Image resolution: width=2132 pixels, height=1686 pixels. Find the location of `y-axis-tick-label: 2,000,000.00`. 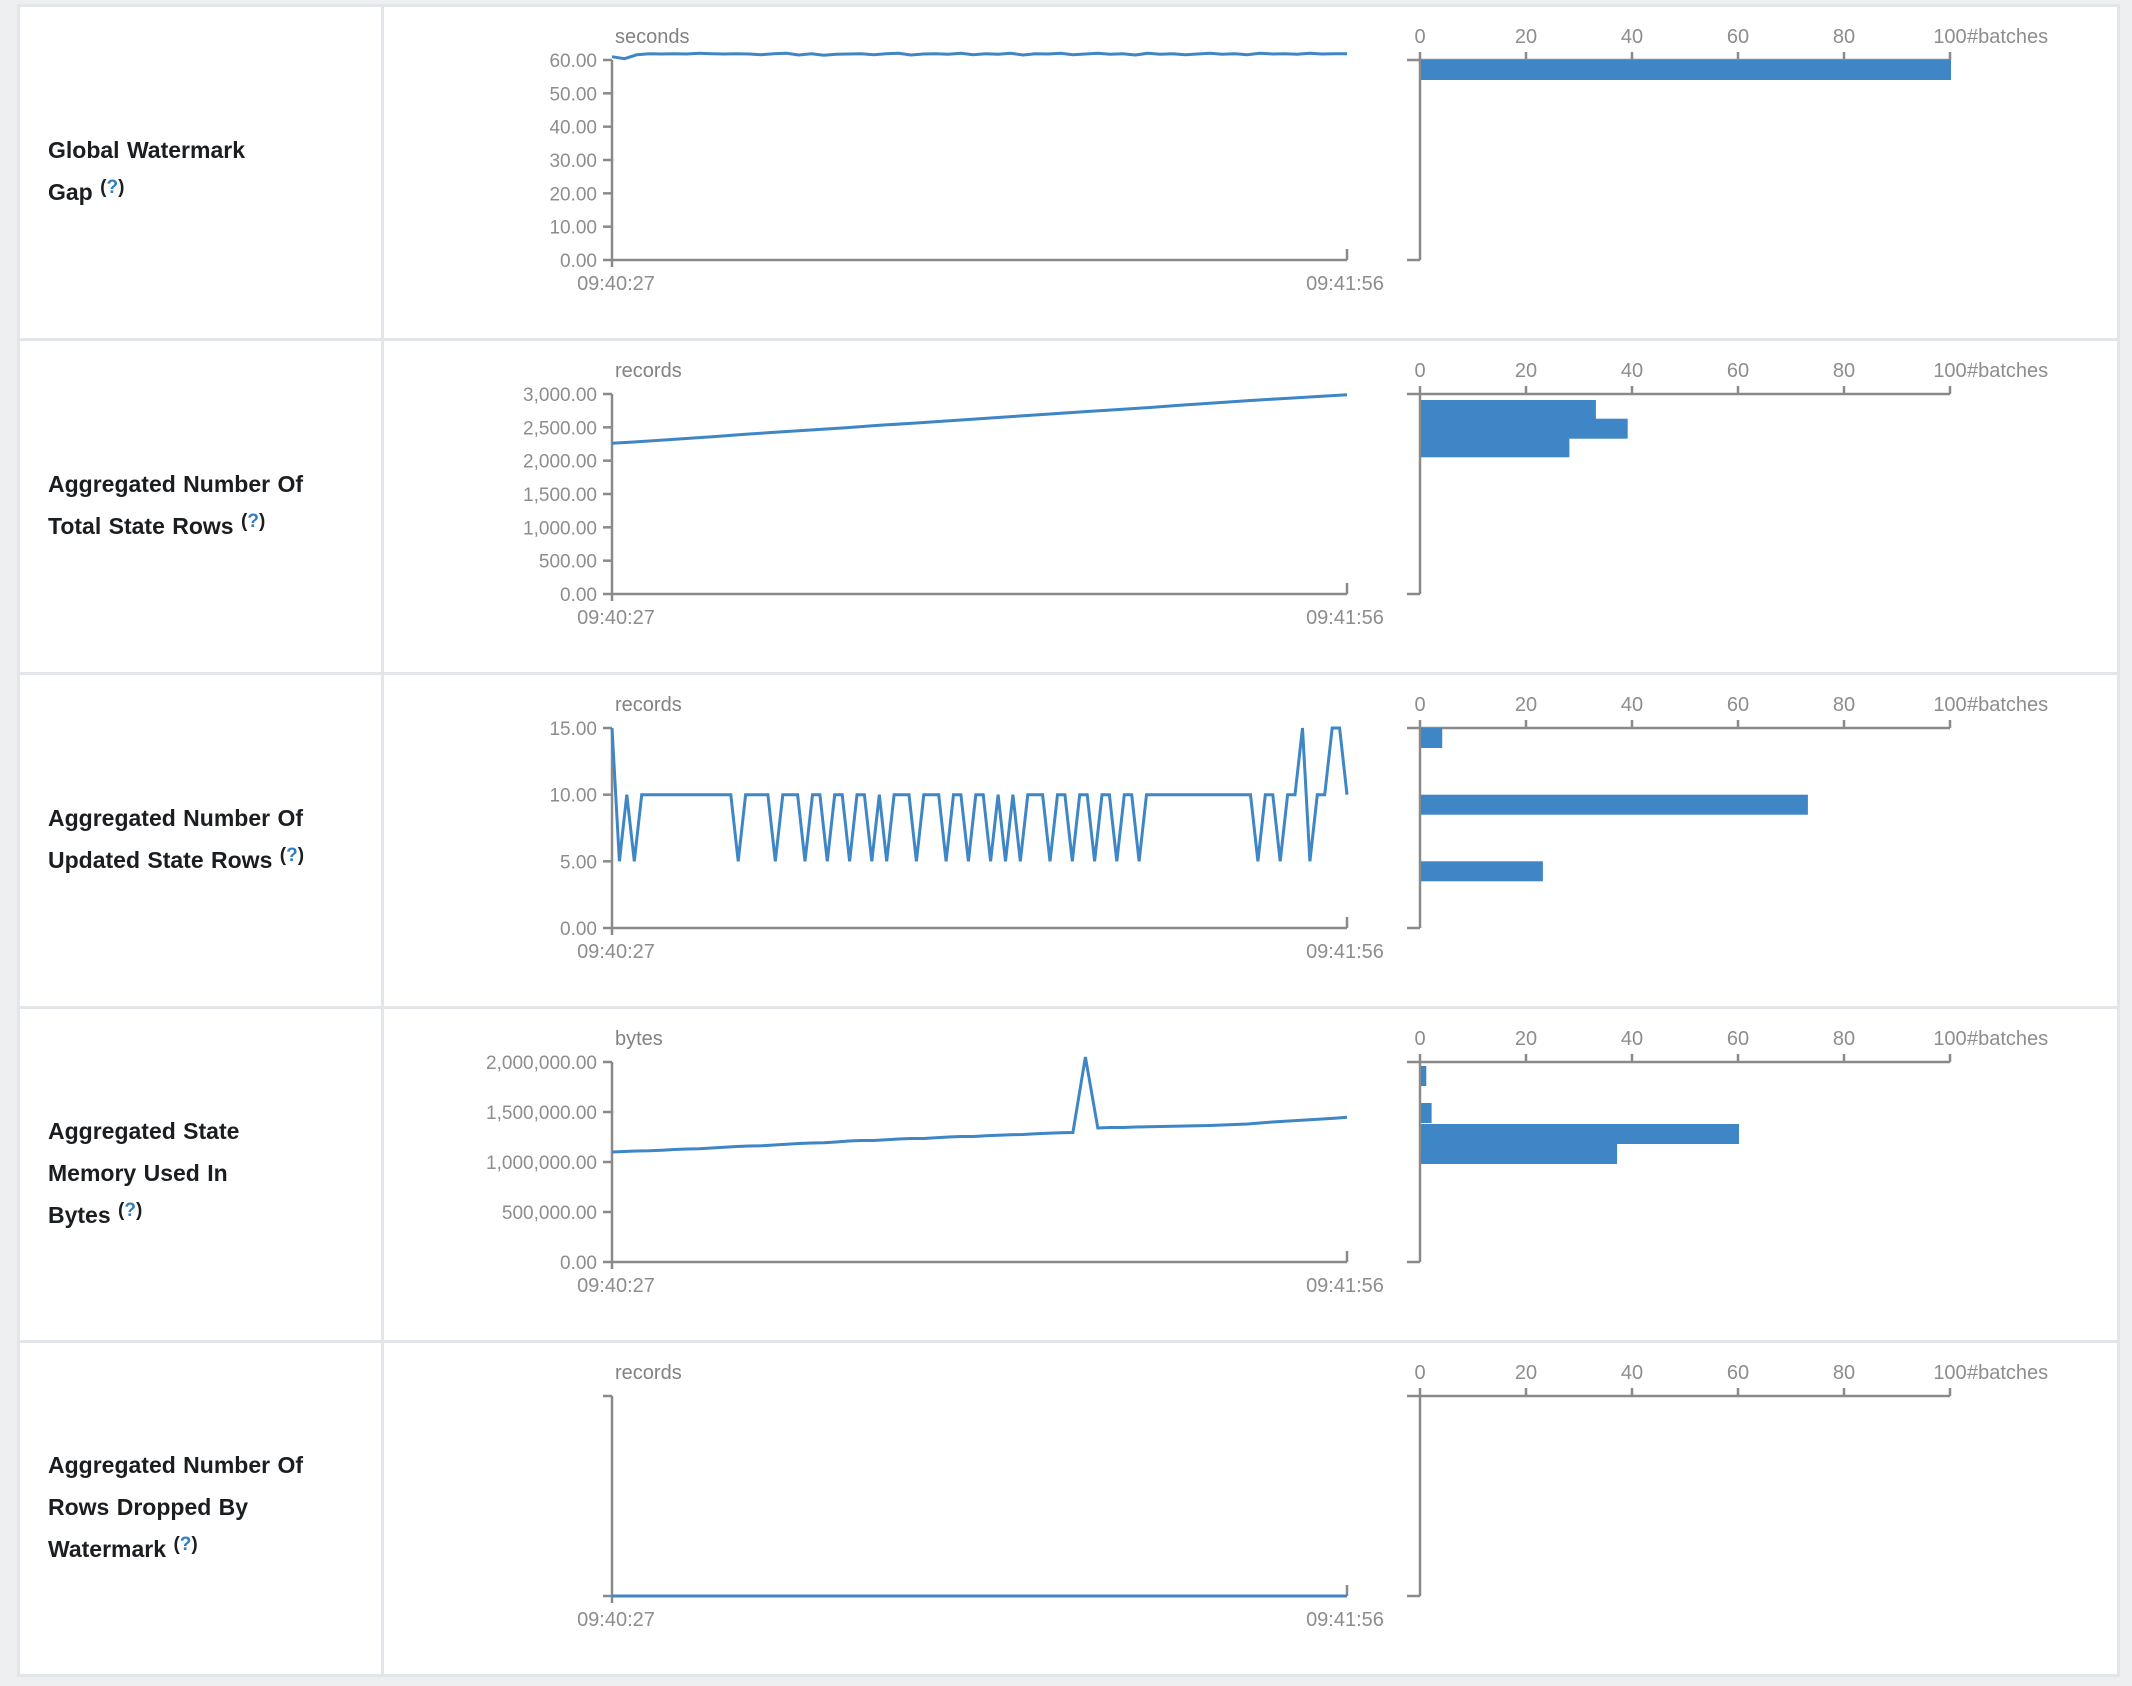

y-axis-tick-label: 2,000,000.00 is located at coordinates (541, 1063).